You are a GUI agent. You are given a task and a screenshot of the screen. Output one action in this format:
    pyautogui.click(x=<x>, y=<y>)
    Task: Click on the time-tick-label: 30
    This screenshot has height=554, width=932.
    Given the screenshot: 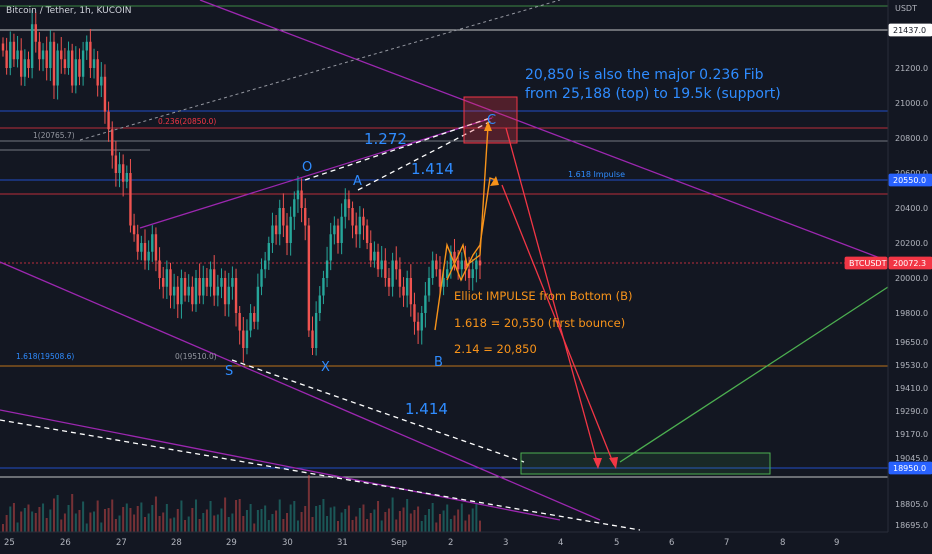 What is the action you would take?
    pyautogui.click(x=287, y=543)
    